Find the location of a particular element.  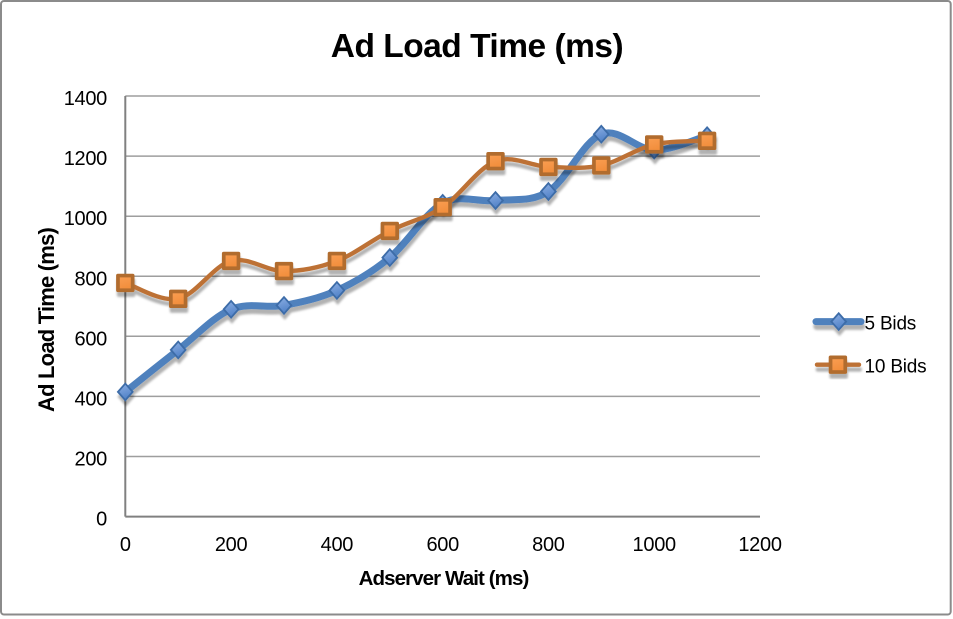

svg-text: Adserver Wait (ms) is located at coordinates (444, 578).